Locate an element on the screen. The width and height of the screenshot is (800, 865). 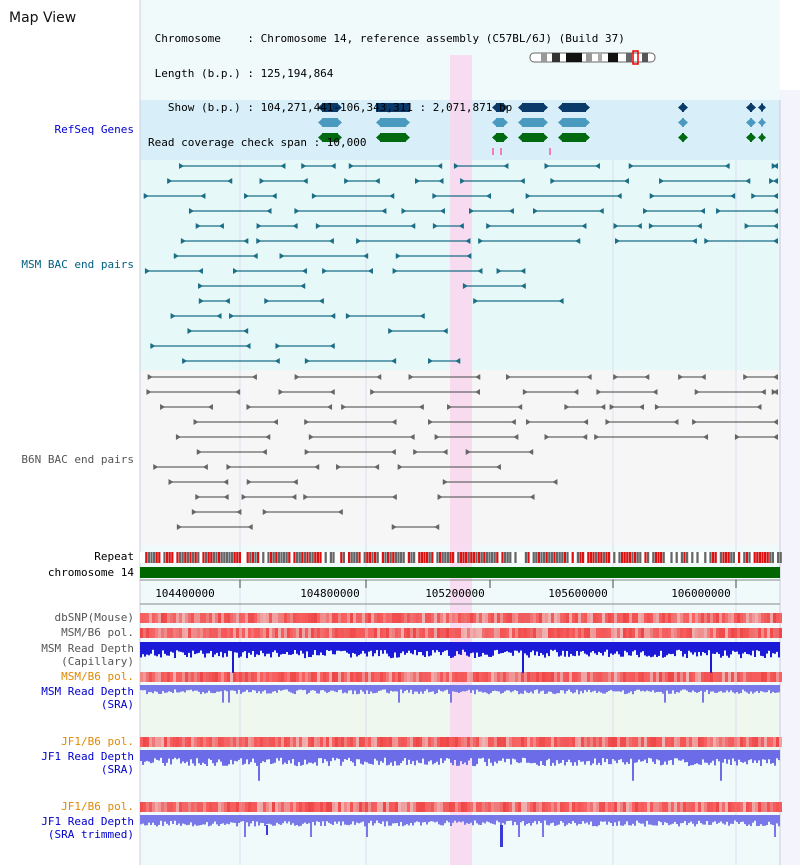
track-label-refseq: RefSeq Genes is located at coordinates (94, 129).